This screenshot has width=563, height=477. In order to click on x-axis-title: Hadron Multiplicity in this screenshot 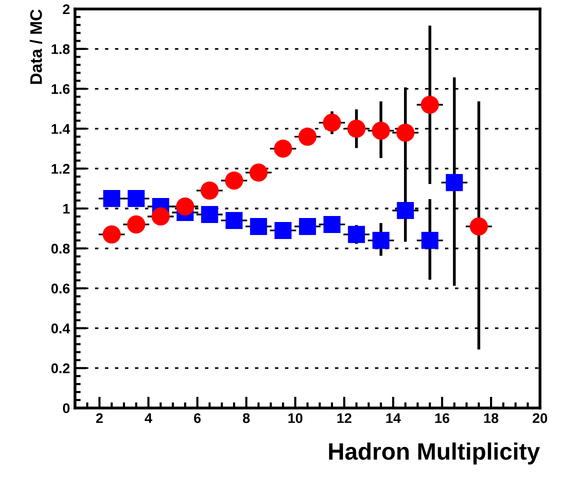, I will do `click(434, 453)`.